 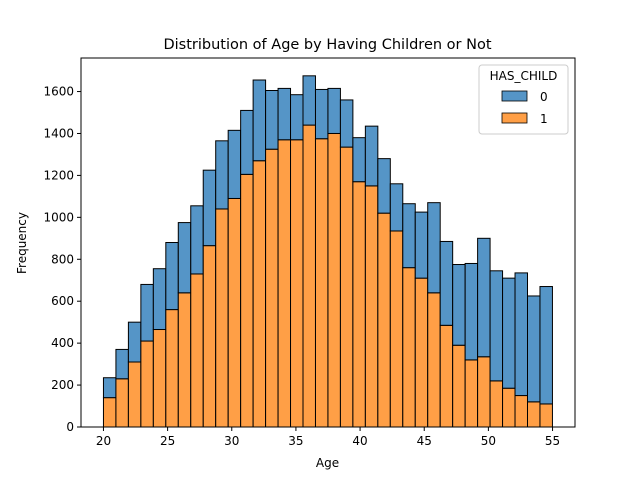 What do you see at coordinates (424, 441) in the screenshot?
I see `x-tick-label-45: 45` at bounding box center [424, 441].